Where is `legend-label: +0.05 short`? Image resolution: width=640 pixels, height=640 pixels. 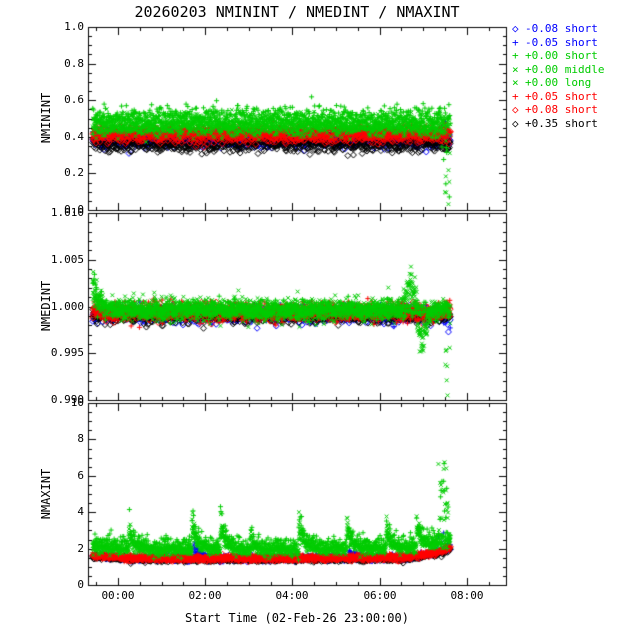 legend-label: +0.05 short is located at coordinates (561, 96).